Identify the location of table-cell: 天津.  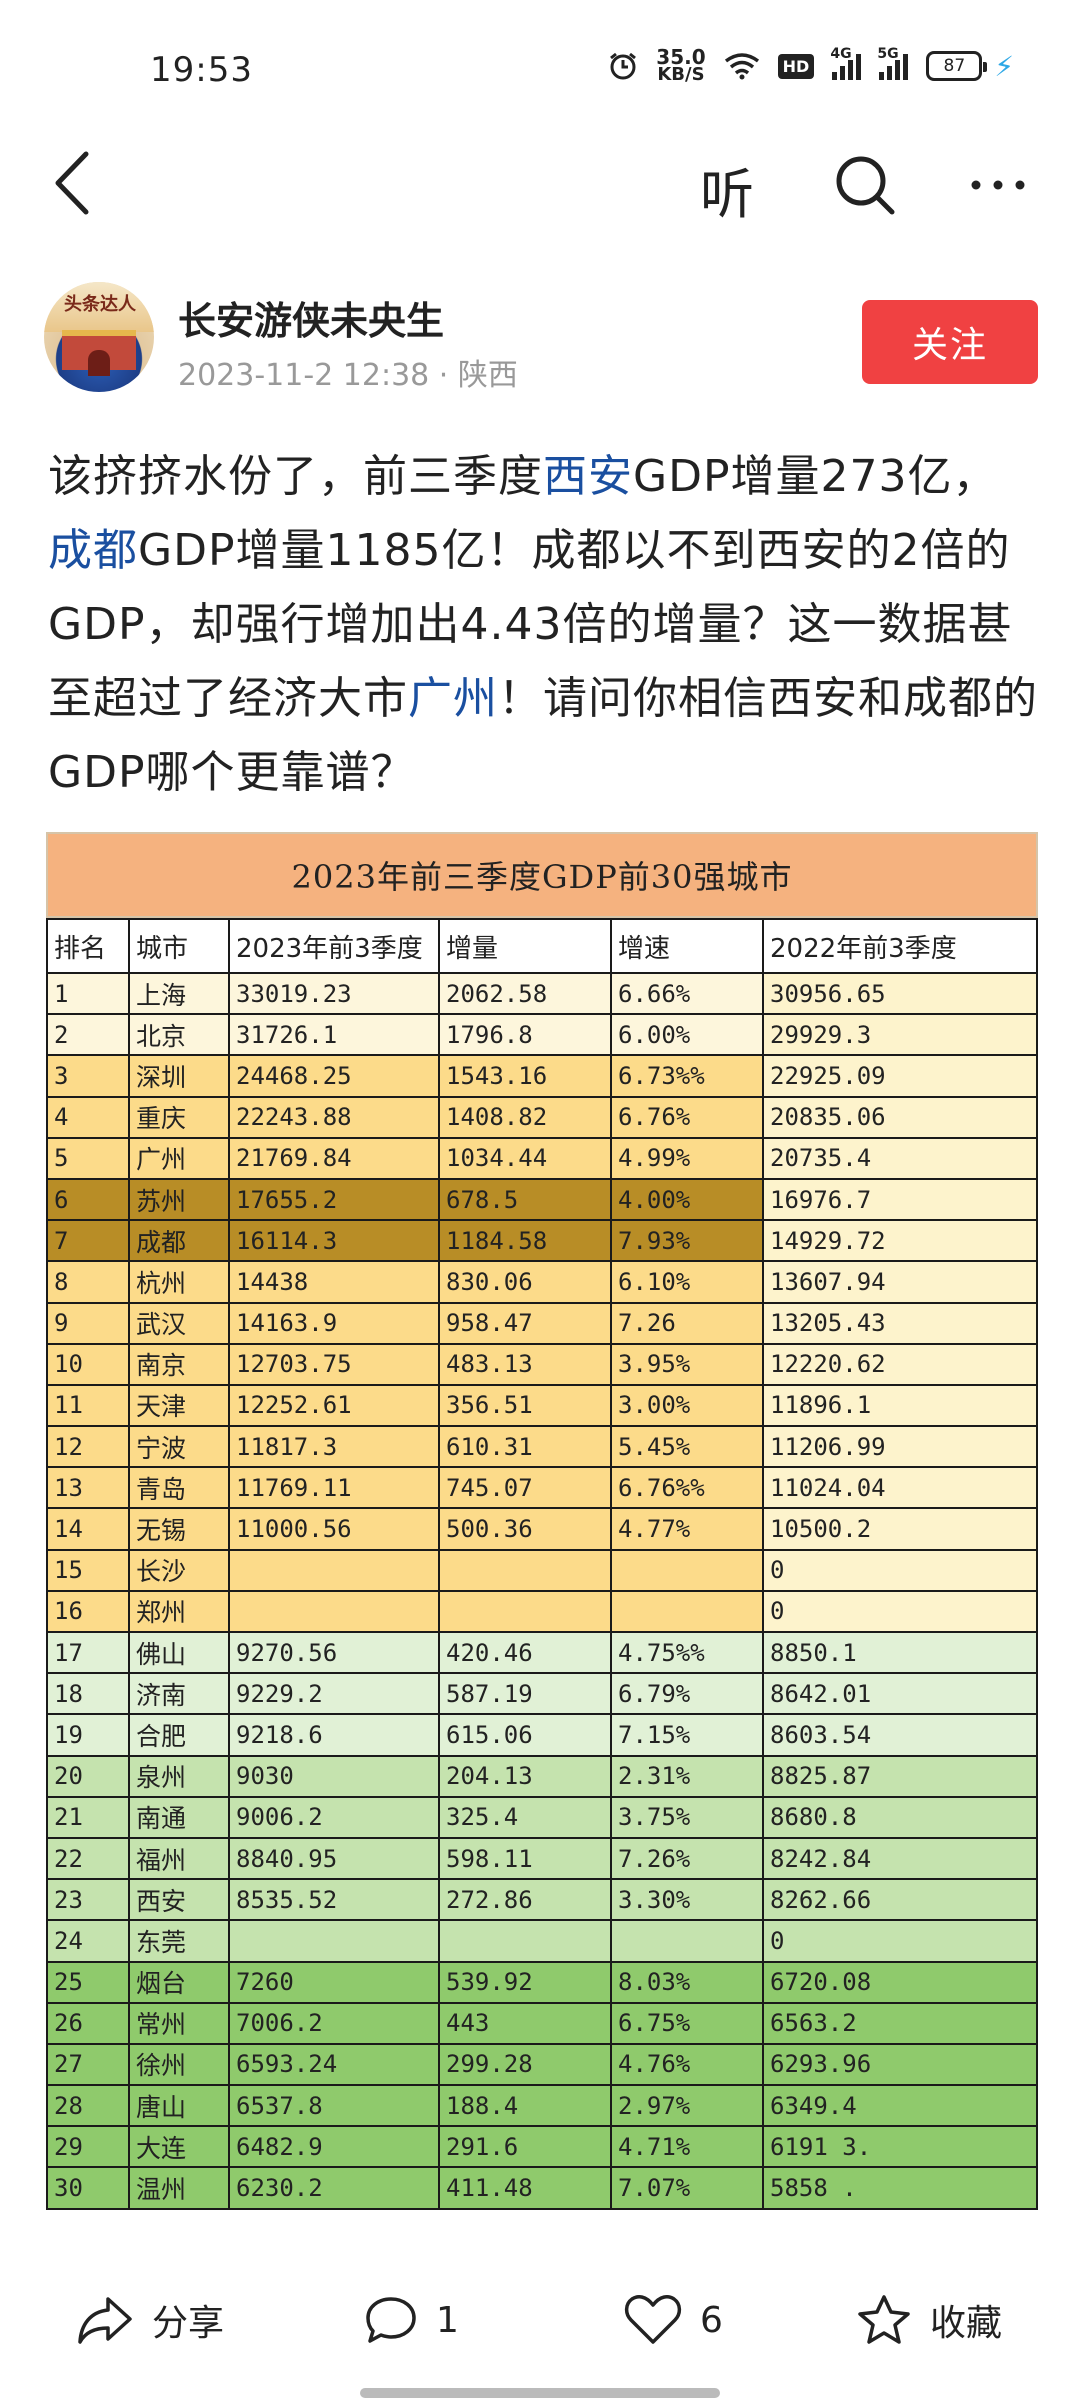
(179, 1405).